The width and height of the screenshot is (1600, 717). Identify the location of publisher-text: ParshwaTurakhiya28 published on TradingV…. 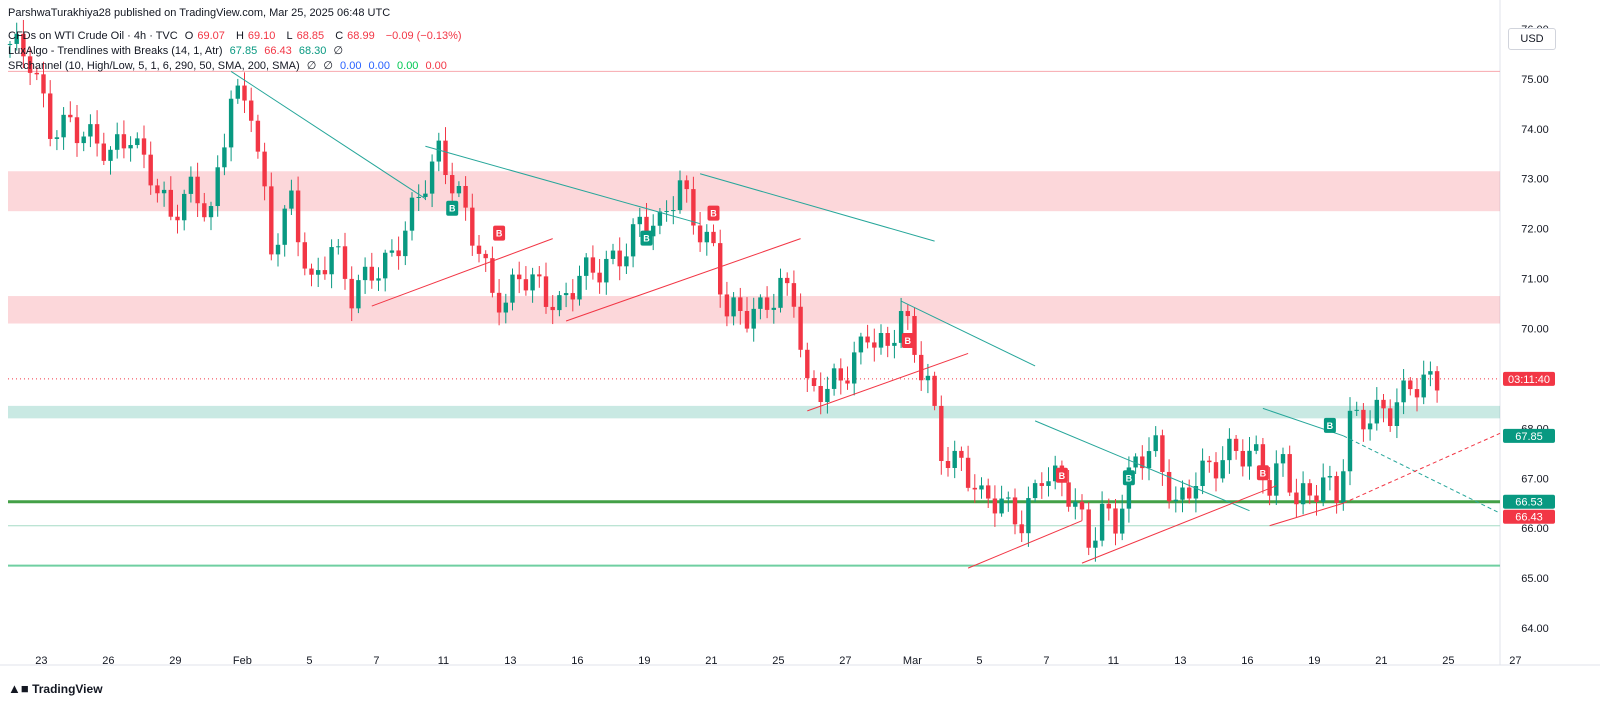
(199, 13).